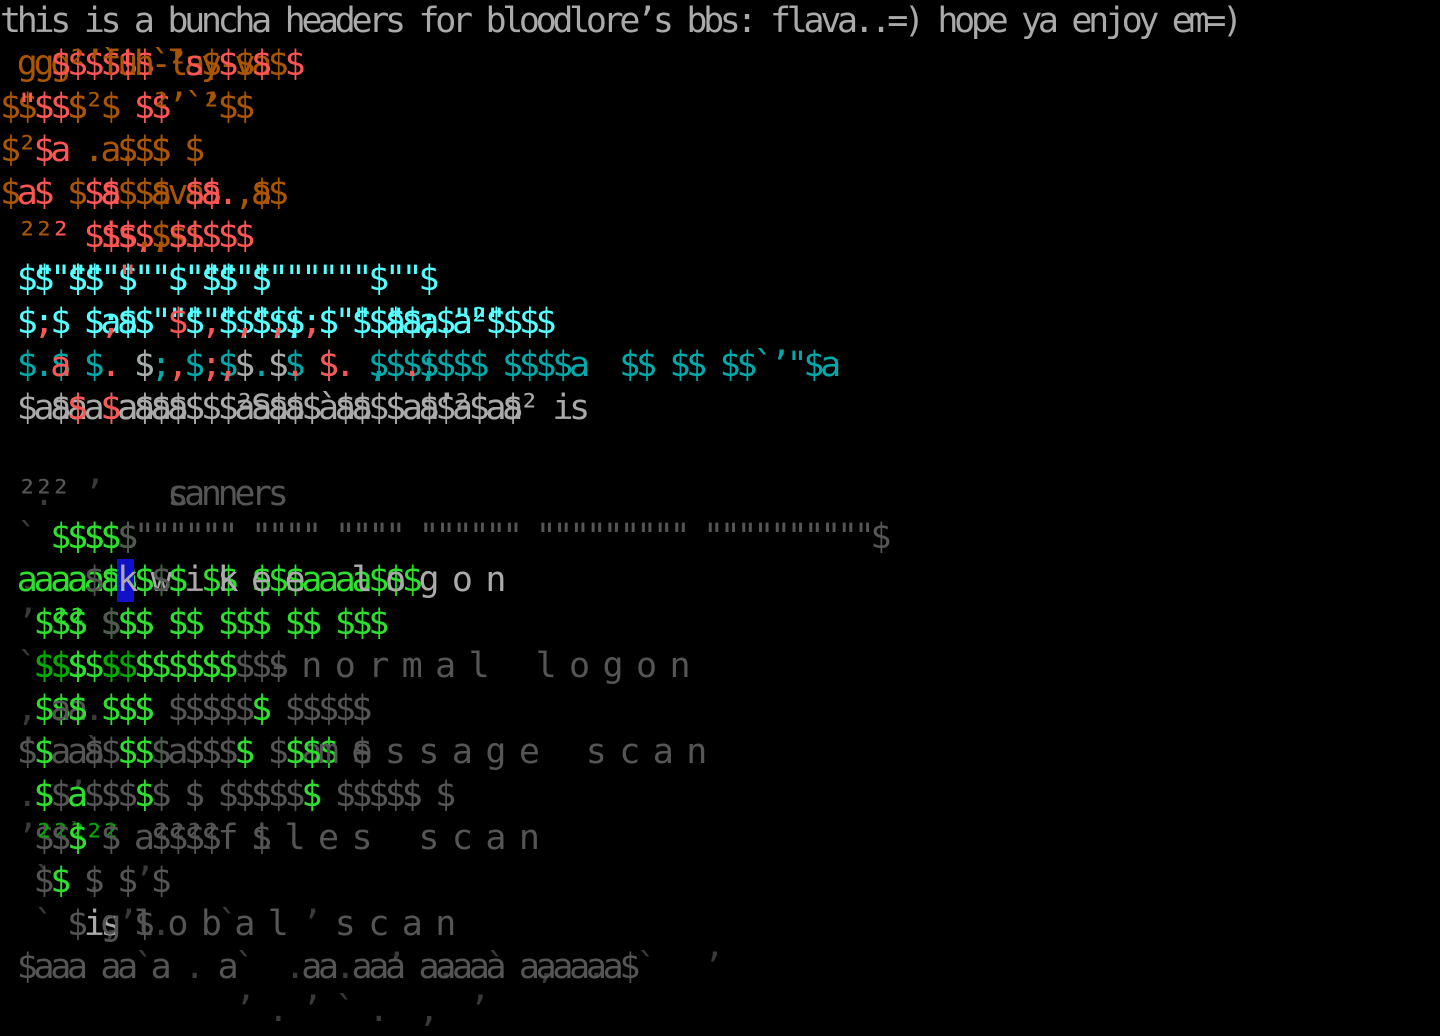 The image size is (1440, 1036). Describe the element at coordinates (378, 838) in the screenshot. I see `menu-item-files-scan: f i l e s s c a n` at that location.